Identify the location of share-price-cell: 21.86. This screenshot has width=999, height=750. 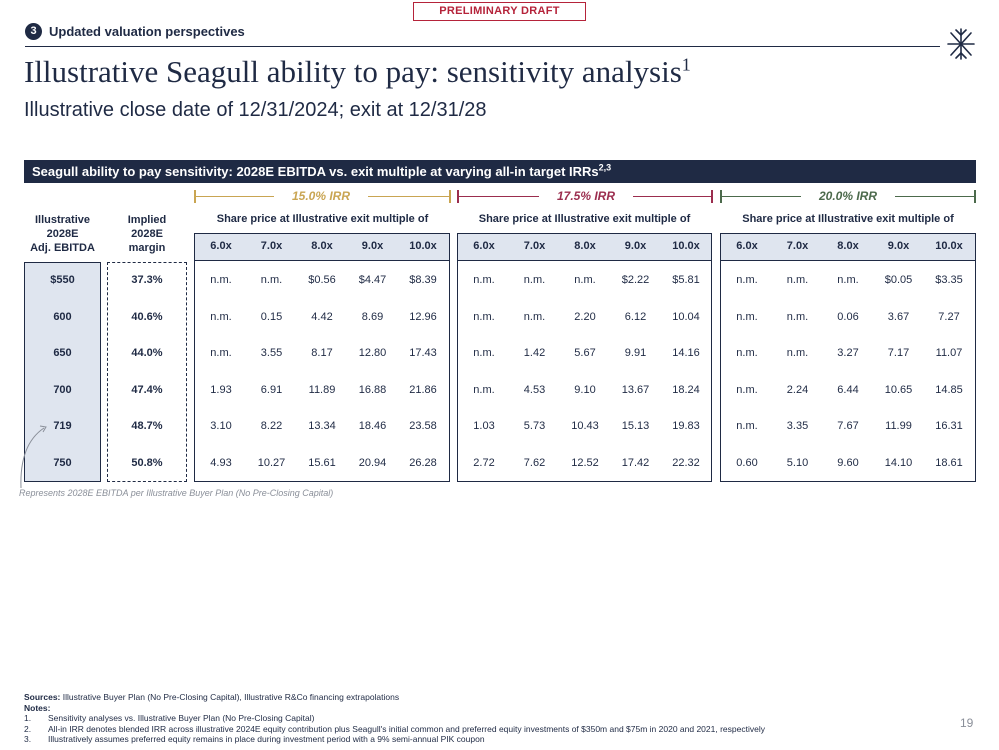
(423, 390).